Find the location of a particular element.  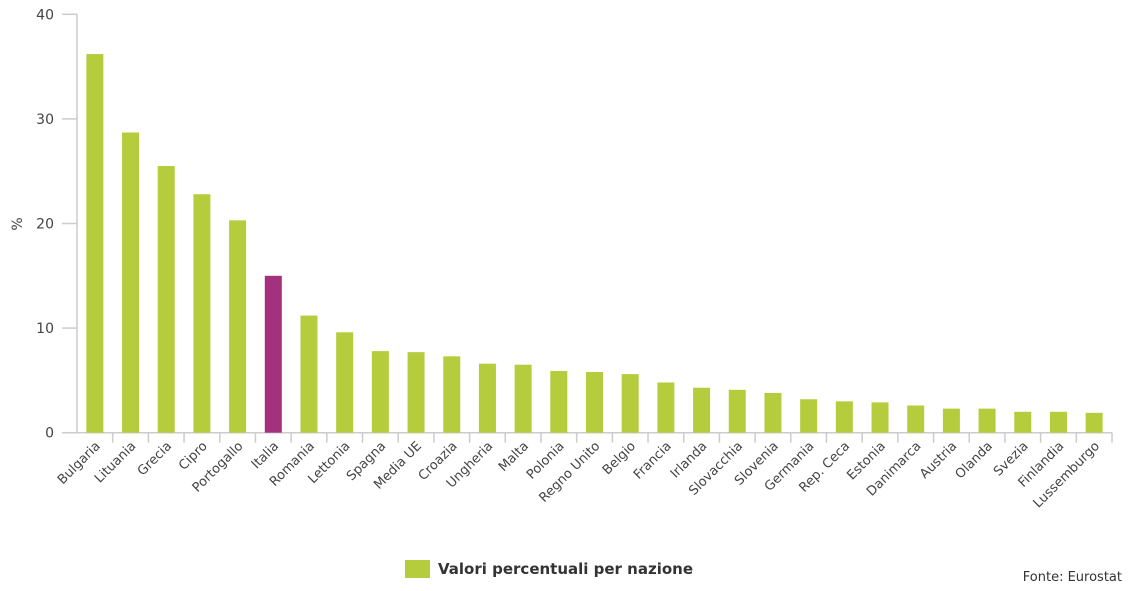

legend: Valori percentuali per nazione is located at coordinates (549, 569).